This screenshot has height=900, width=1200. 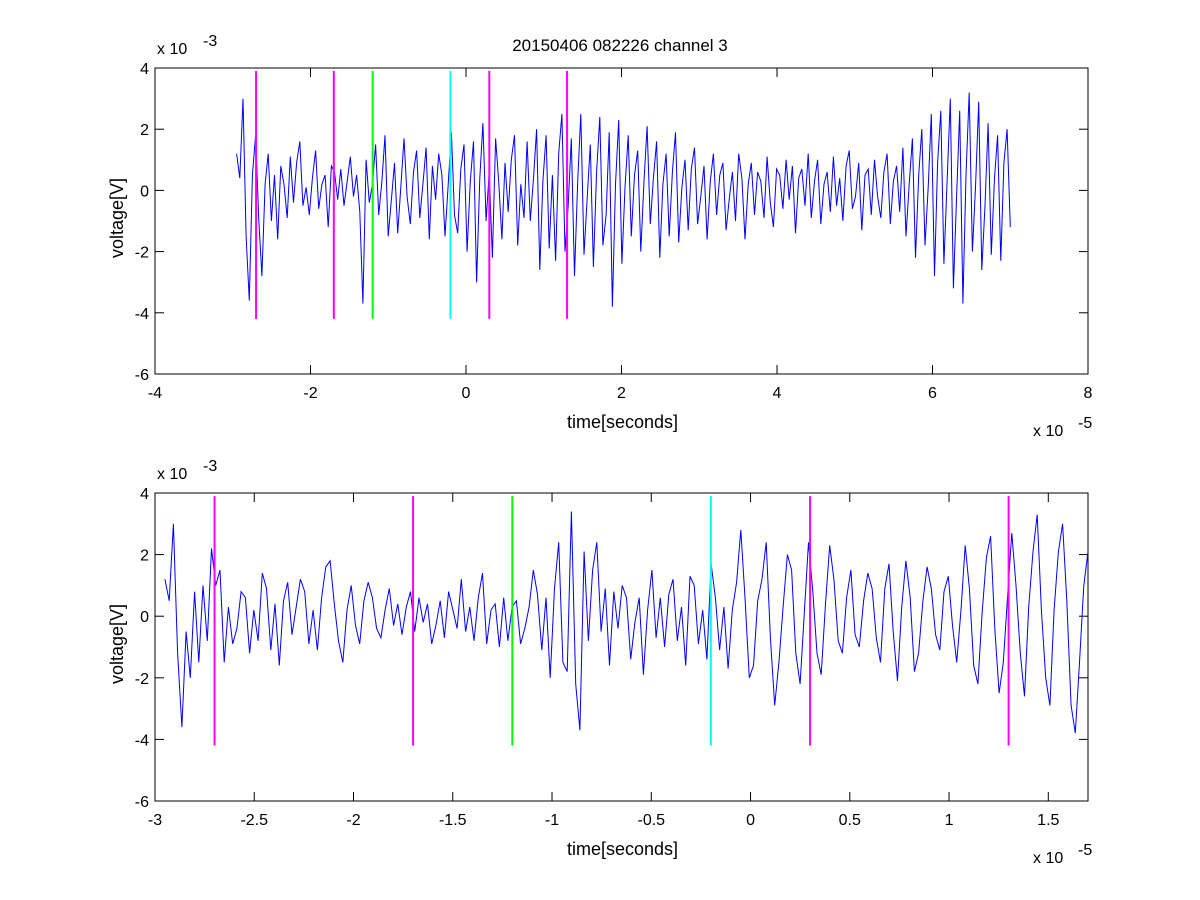 What do you see at coordinates (949, 820) in the screenshot?
I see `x-tick-label: 1` at bounding box center [949, 820].